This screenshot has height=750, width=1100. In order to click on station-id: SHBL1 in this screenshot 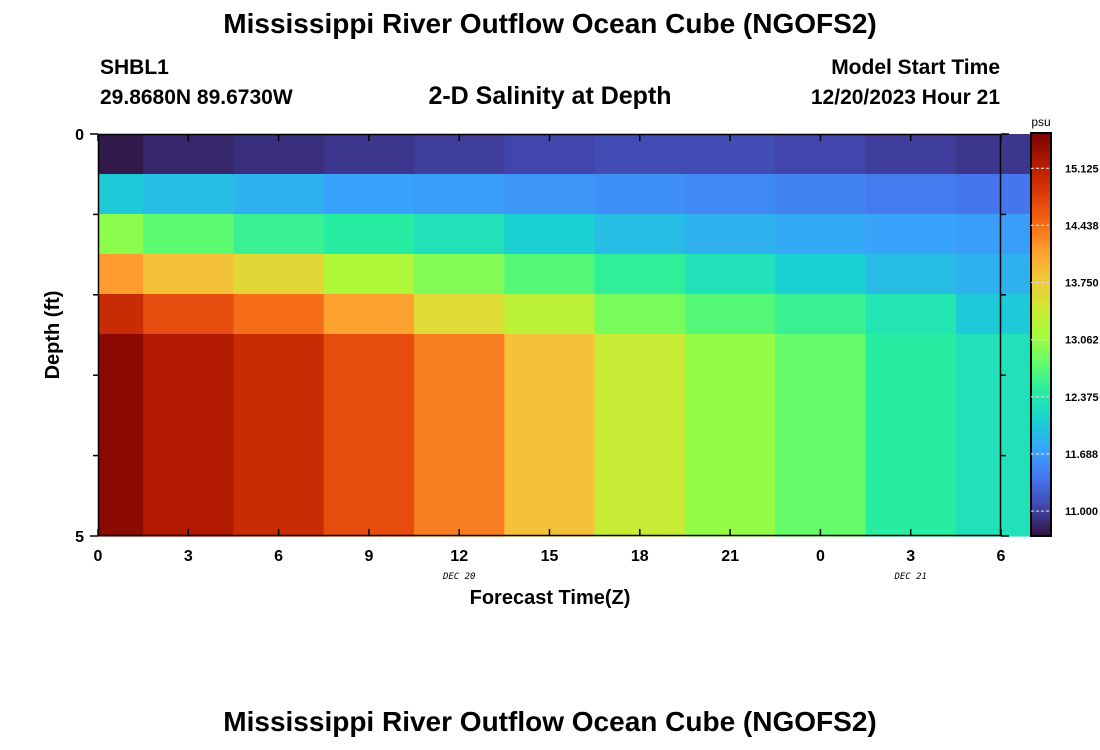, I will do `click(134, 67)`.